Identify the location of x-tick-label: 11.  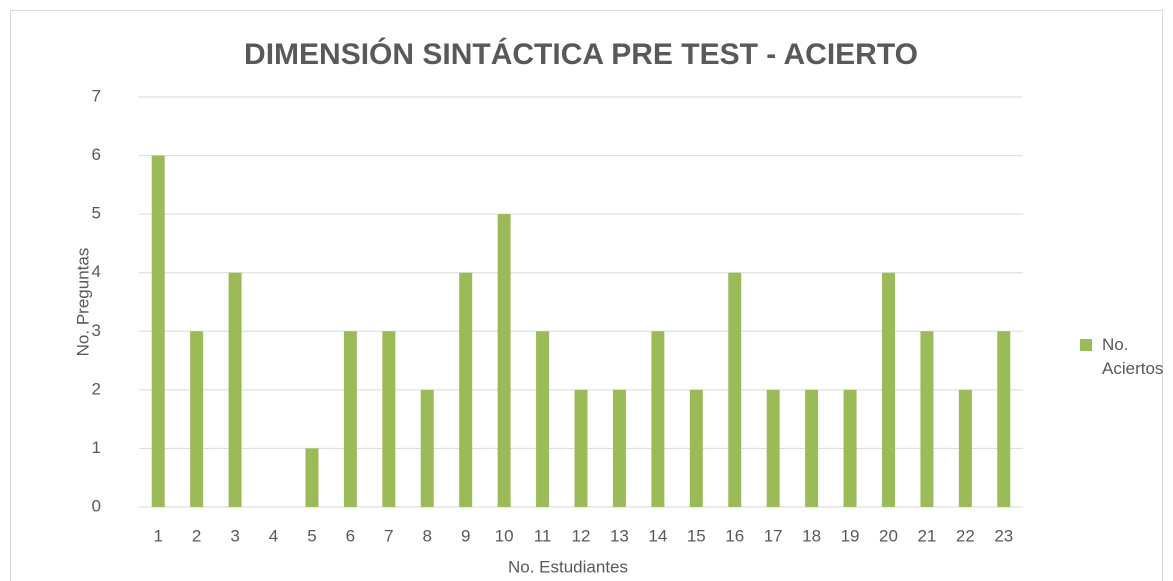
(543, 535).